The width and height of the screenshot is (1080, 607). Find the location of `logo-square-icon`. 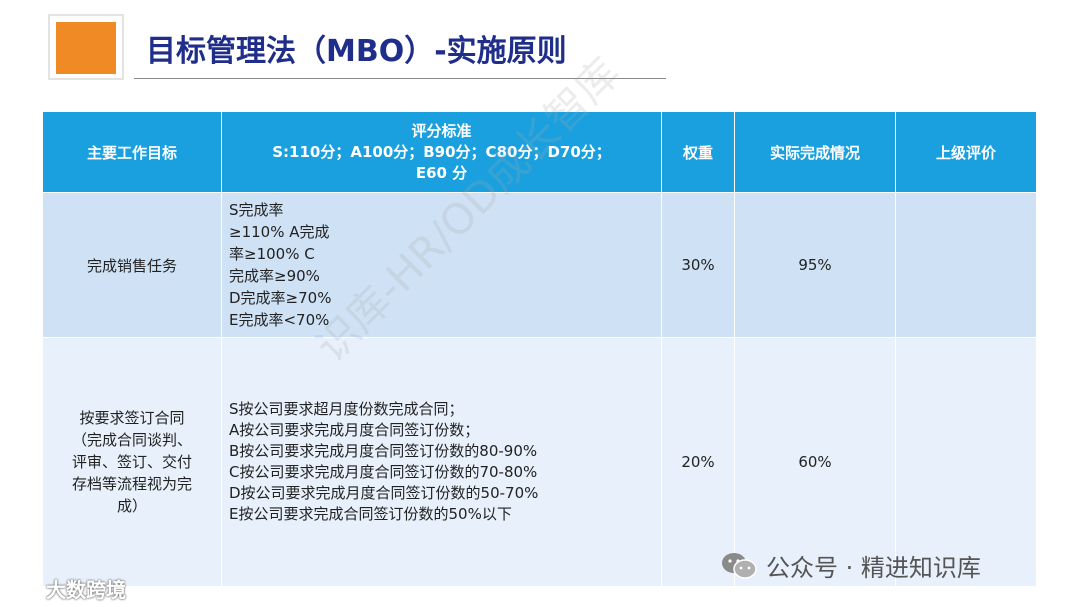

logo-square-icon is located at coordinates (86, 48).